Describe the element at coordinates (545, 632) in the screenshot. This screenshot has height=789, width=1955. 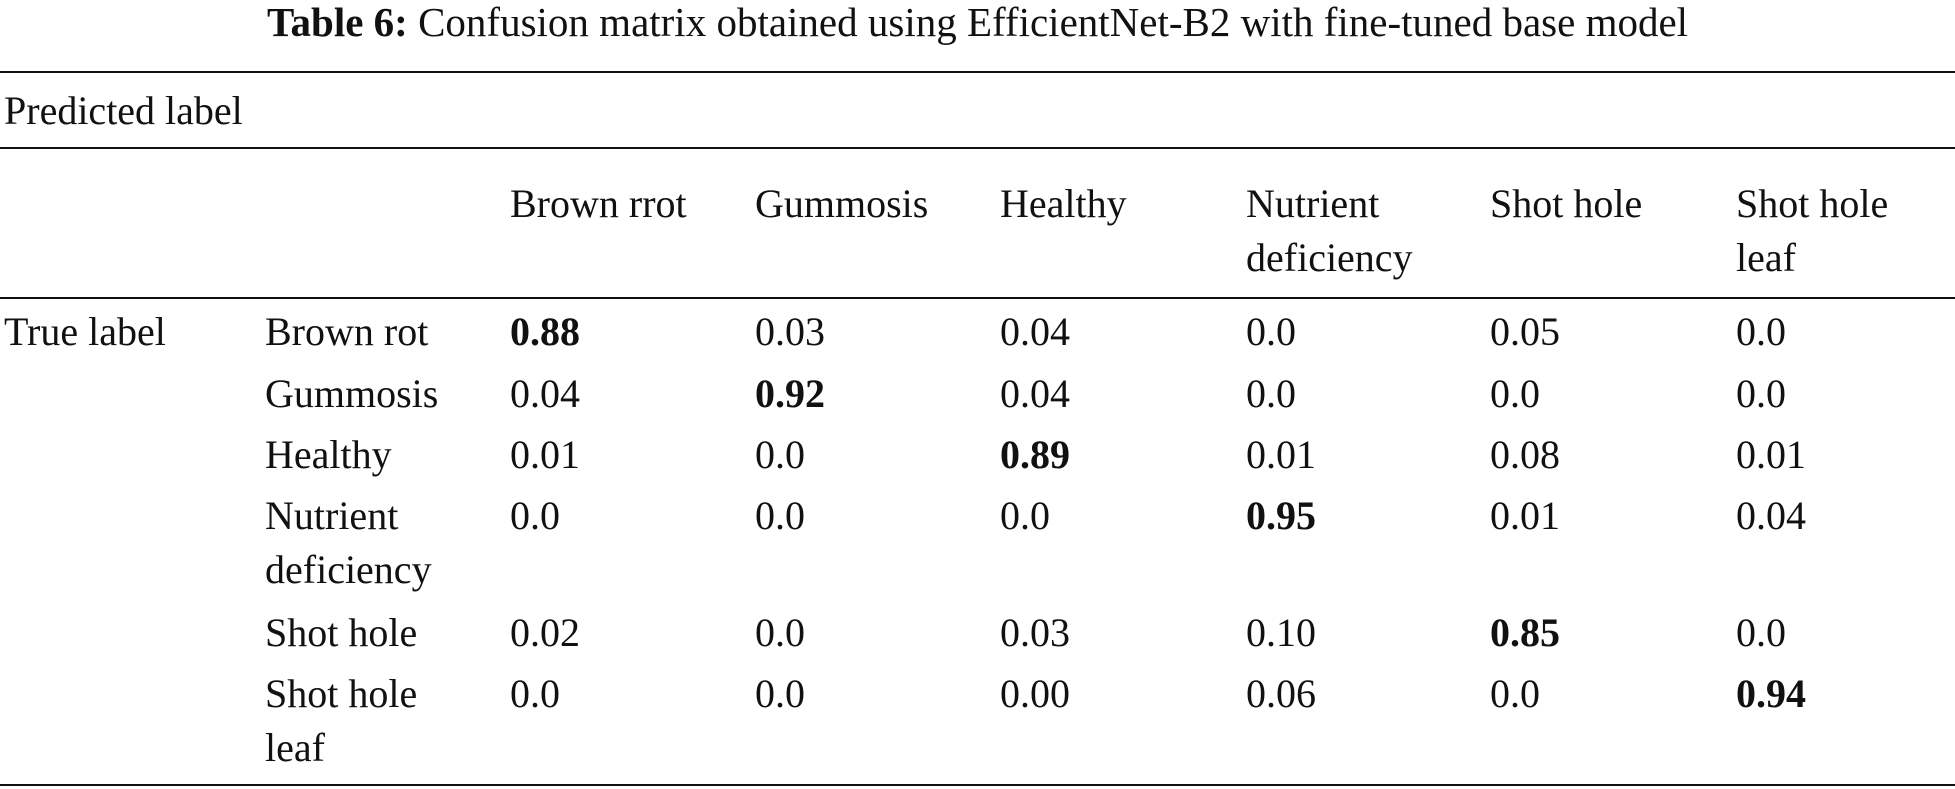
I see `matrix-cell: 0.02` at that location.